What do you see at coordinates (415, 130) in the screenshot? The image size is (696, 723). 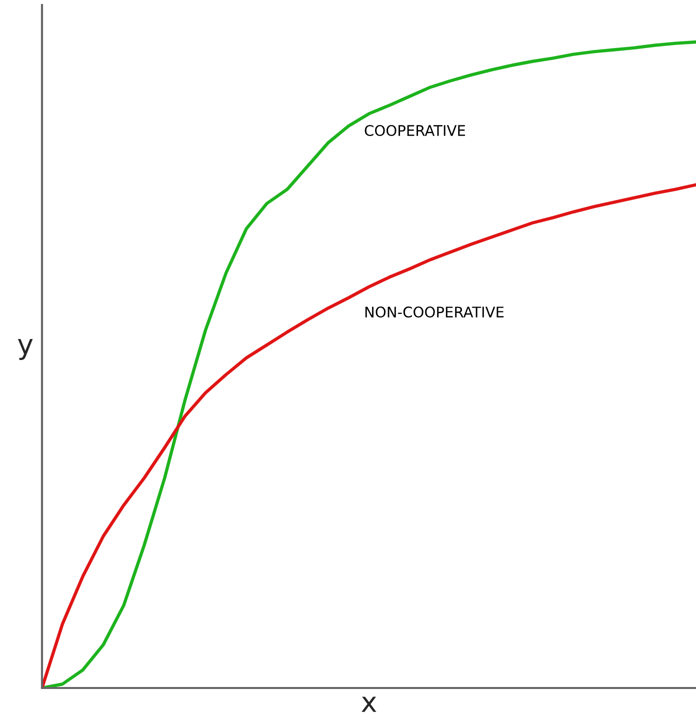 I see `series-label: COOPERATIVE` at bounding box center [415, 130].